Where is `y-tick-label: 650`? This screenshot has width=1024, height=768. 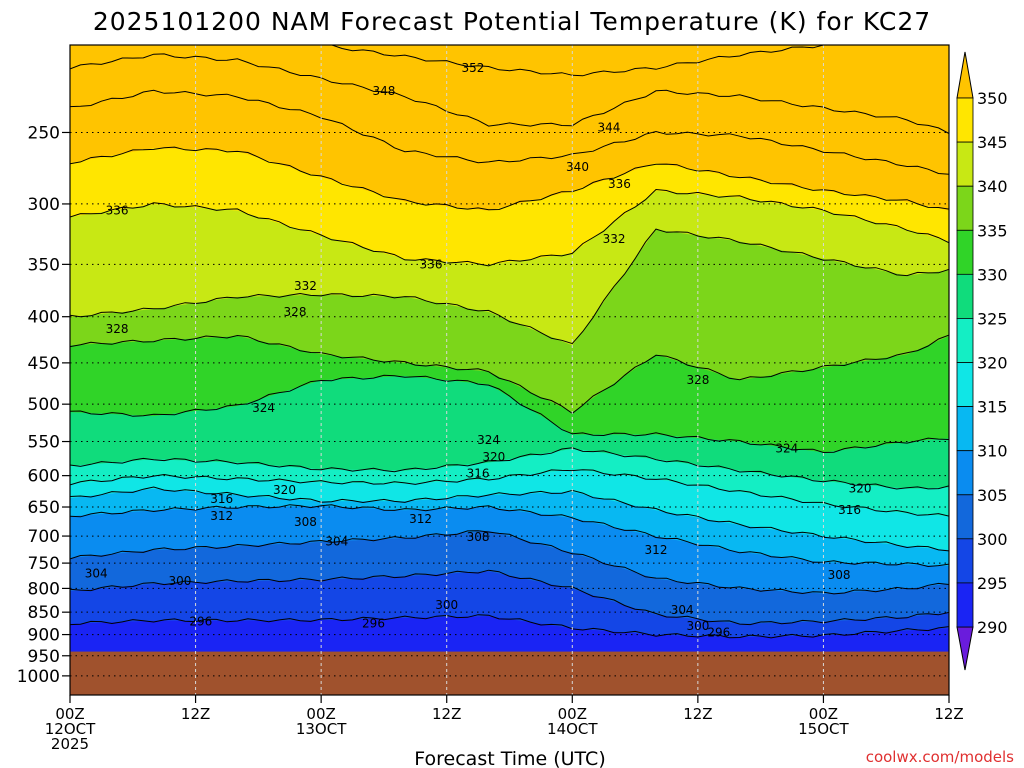
y-tick-label: 650 is located at coordinates (44, 508).